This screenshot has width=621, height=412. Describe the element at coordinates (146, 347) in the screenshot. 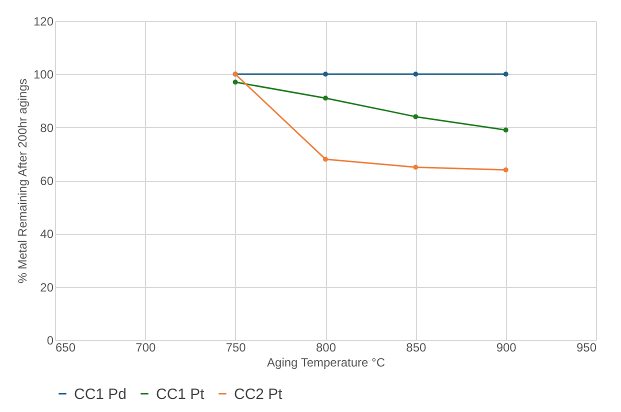

I see `x-tick-label: 700` at that location.